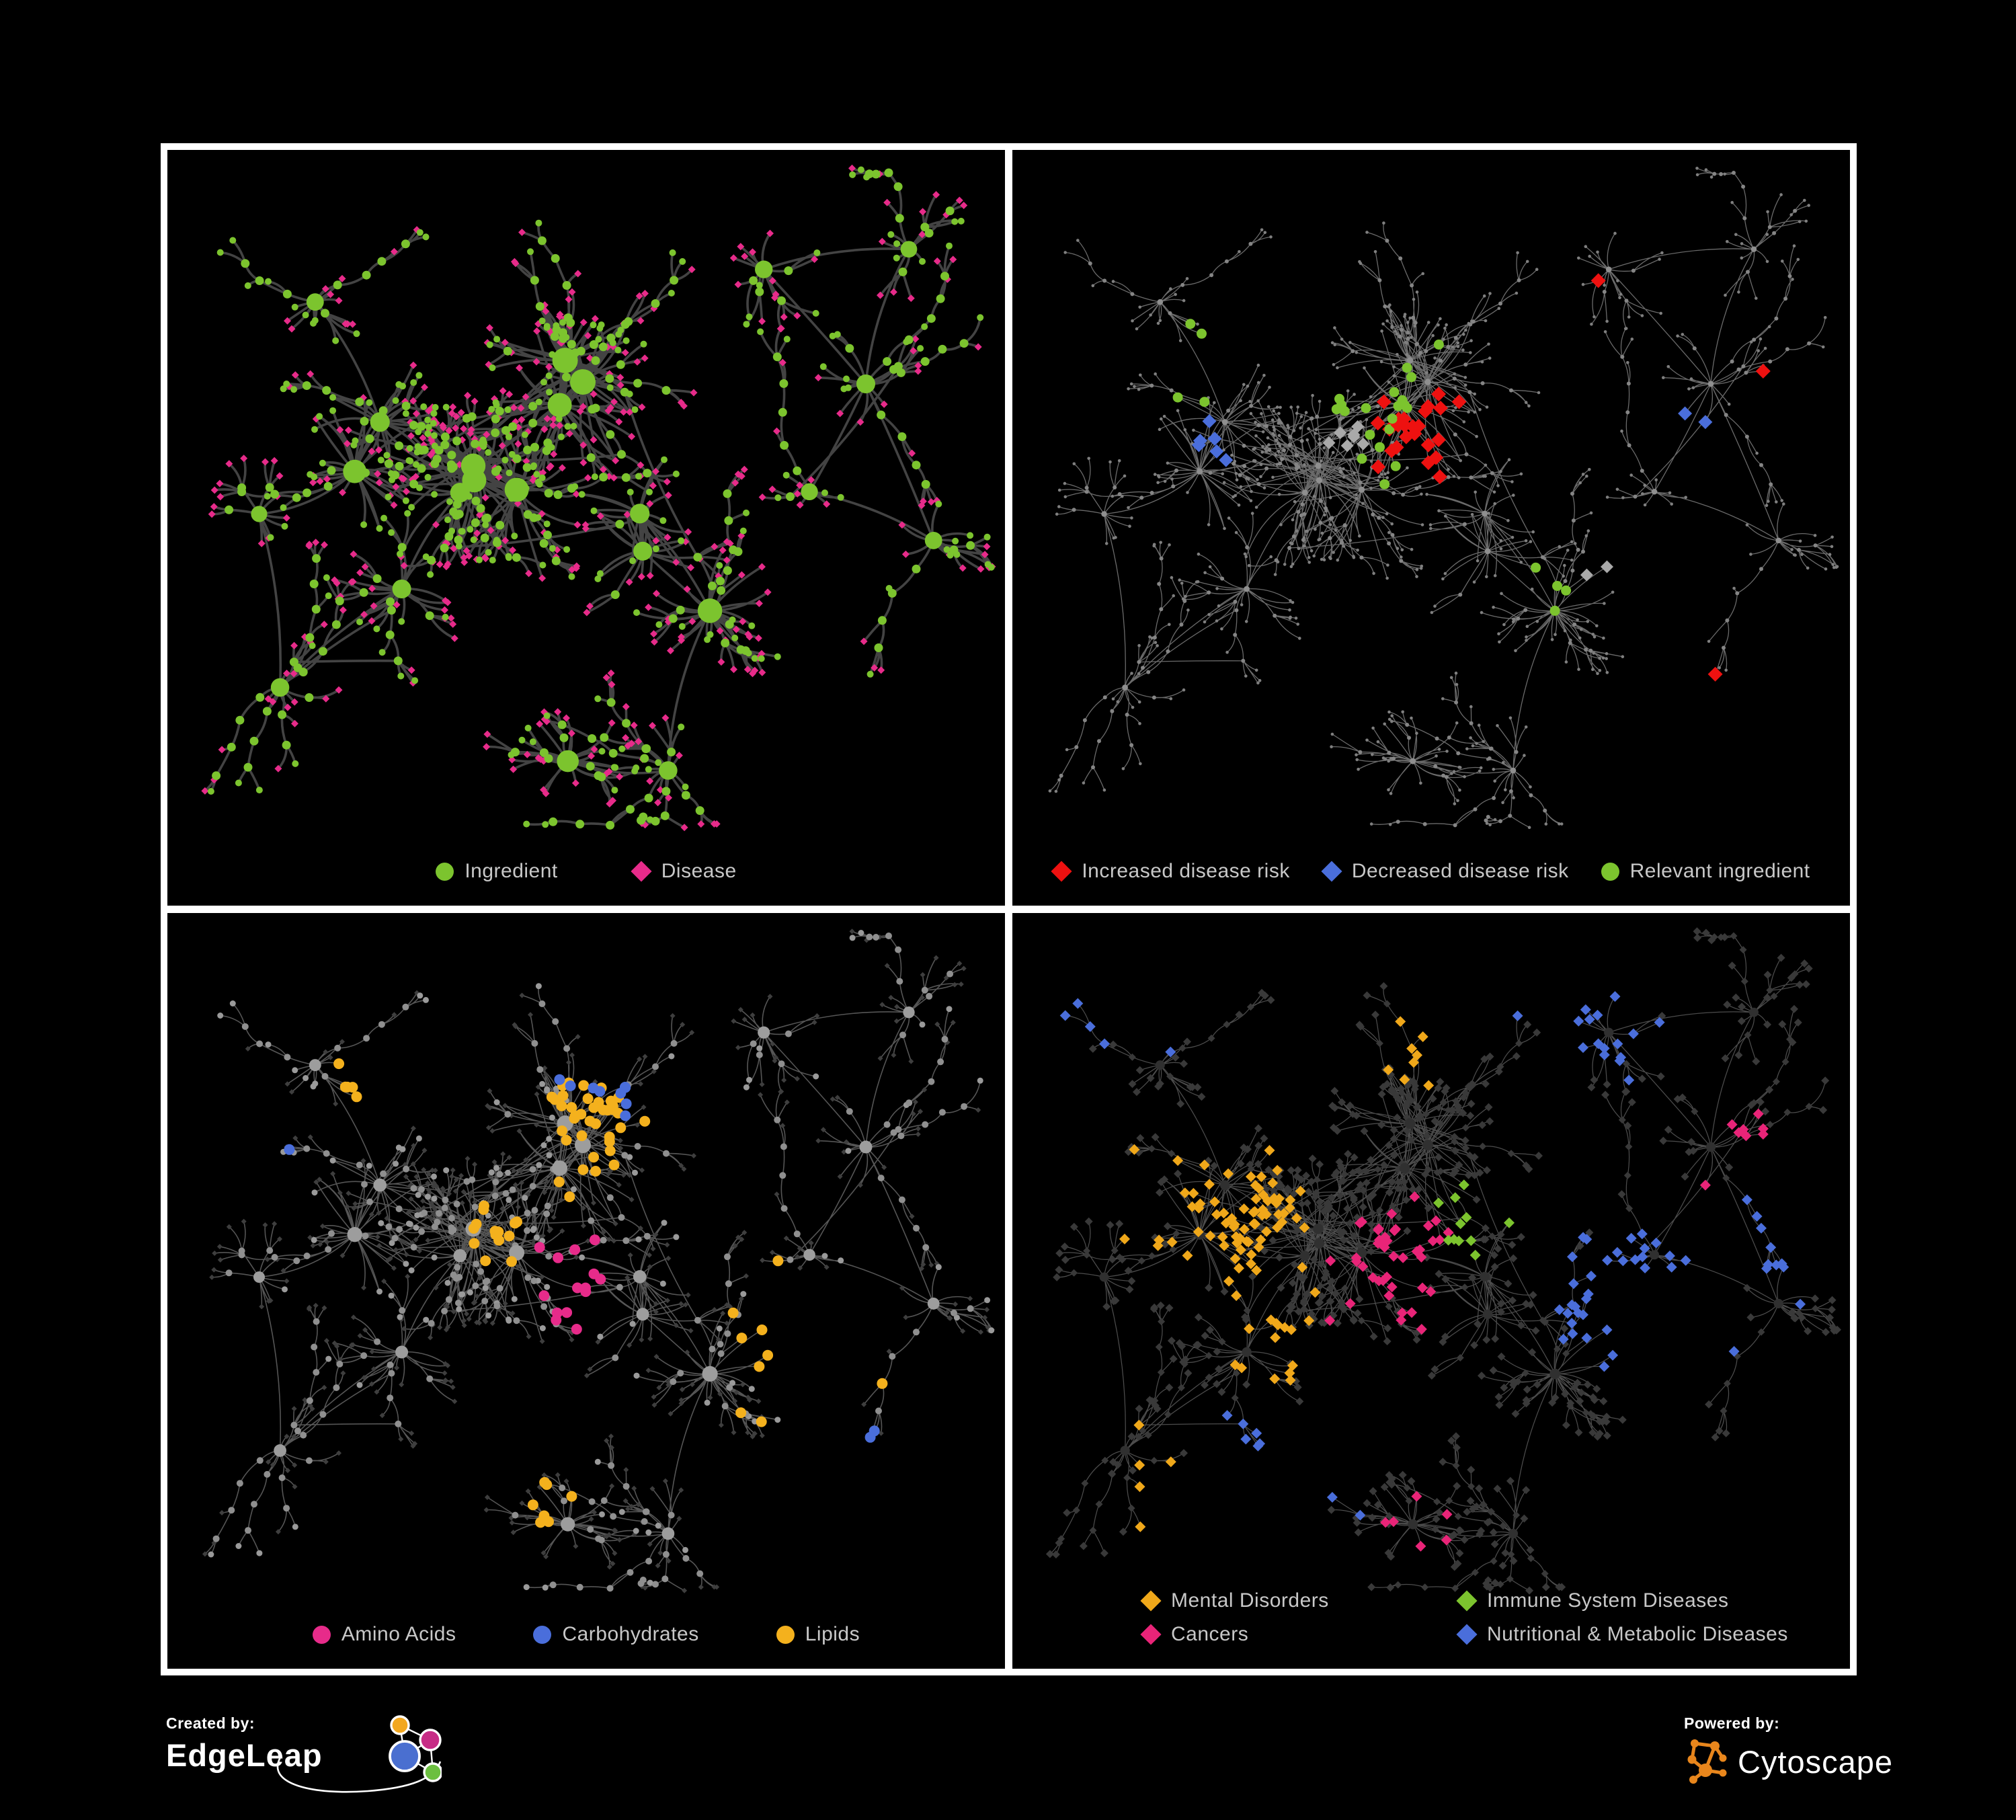 Image resolution: width=2016 pixels, height=1820 pixels. I want to click on legend-item-mental-disorders: Mental Disorders, so click(1298, 1600).